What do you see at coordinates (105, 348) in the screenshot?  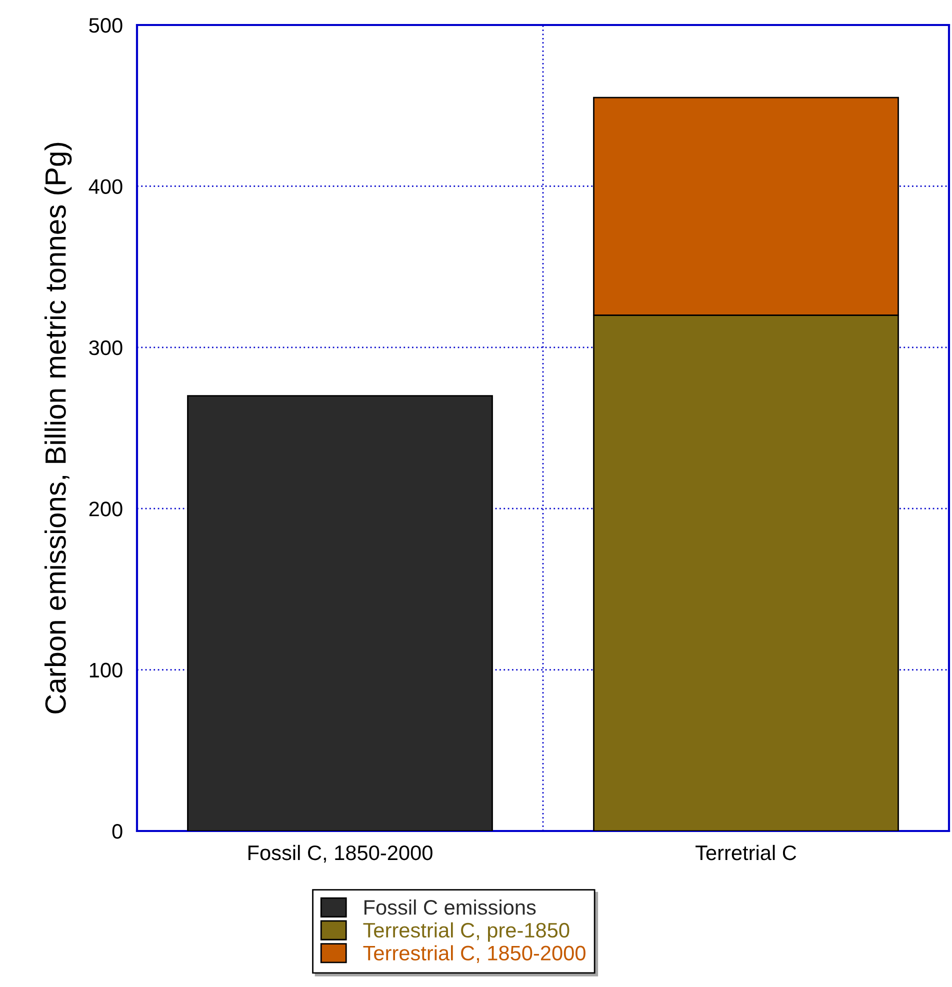 I see `y-tick-label: 300` at bounding box center [105, 348].